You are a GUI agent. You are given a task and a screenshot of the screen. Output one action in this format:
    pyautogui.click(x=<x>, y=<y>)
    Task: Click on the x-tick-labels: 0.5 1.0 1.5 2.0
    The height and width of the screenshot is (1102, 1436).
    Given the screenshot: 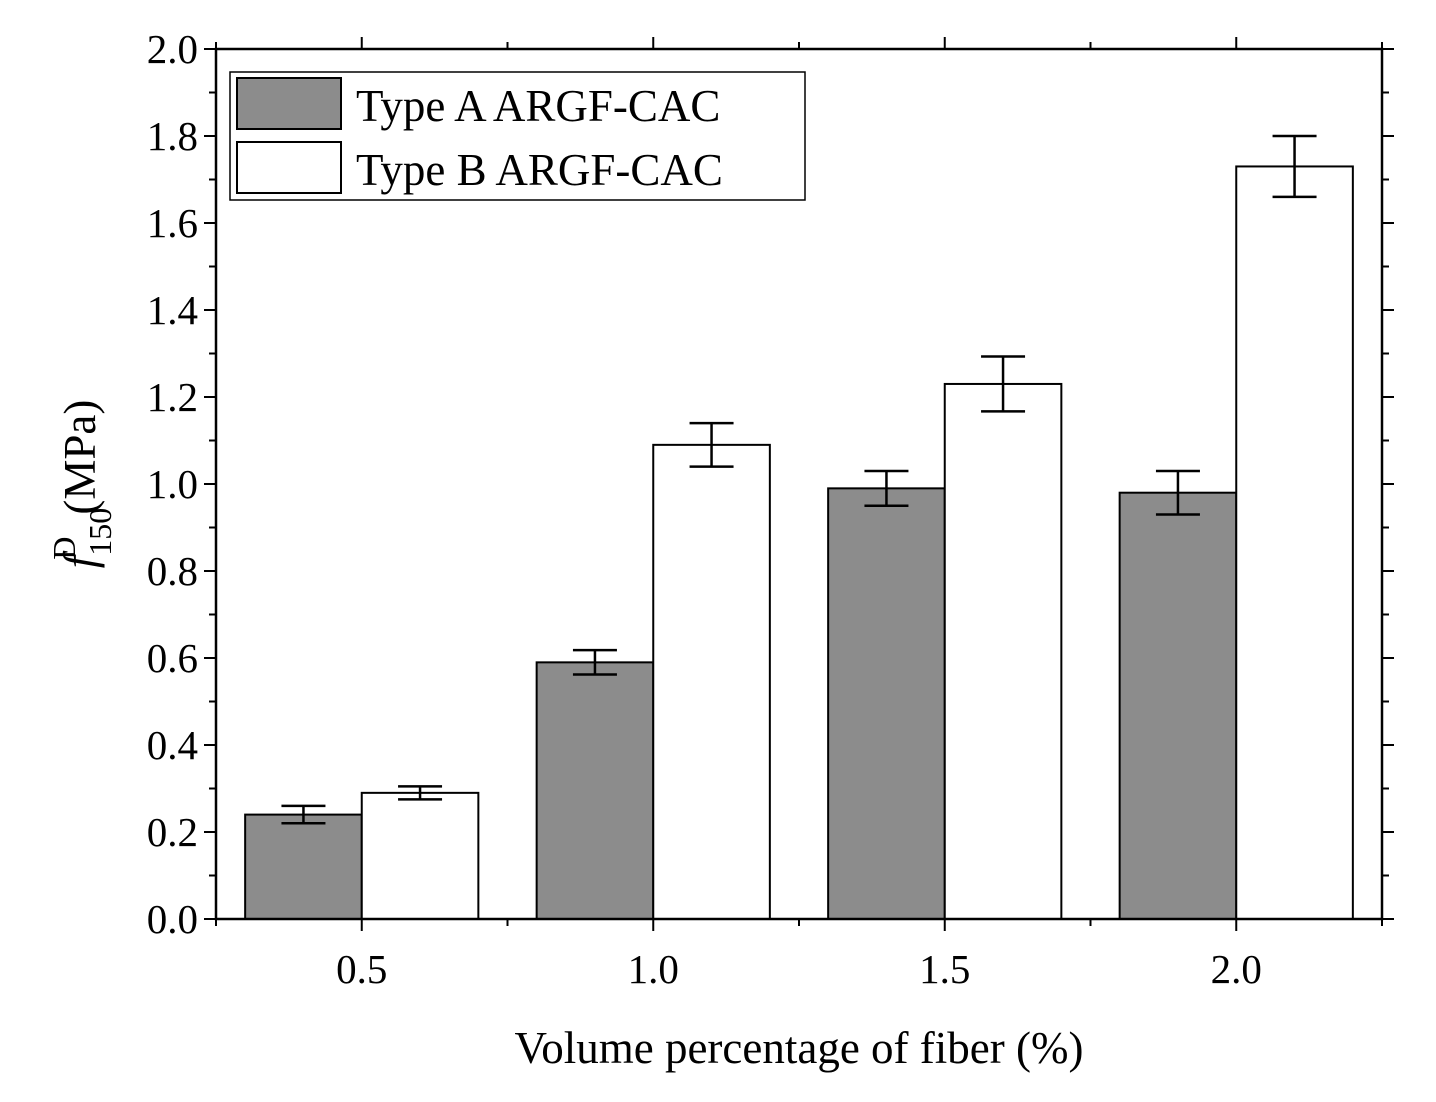 What is the action you would take?
    pyautogui.click(x=799, y=969)
    